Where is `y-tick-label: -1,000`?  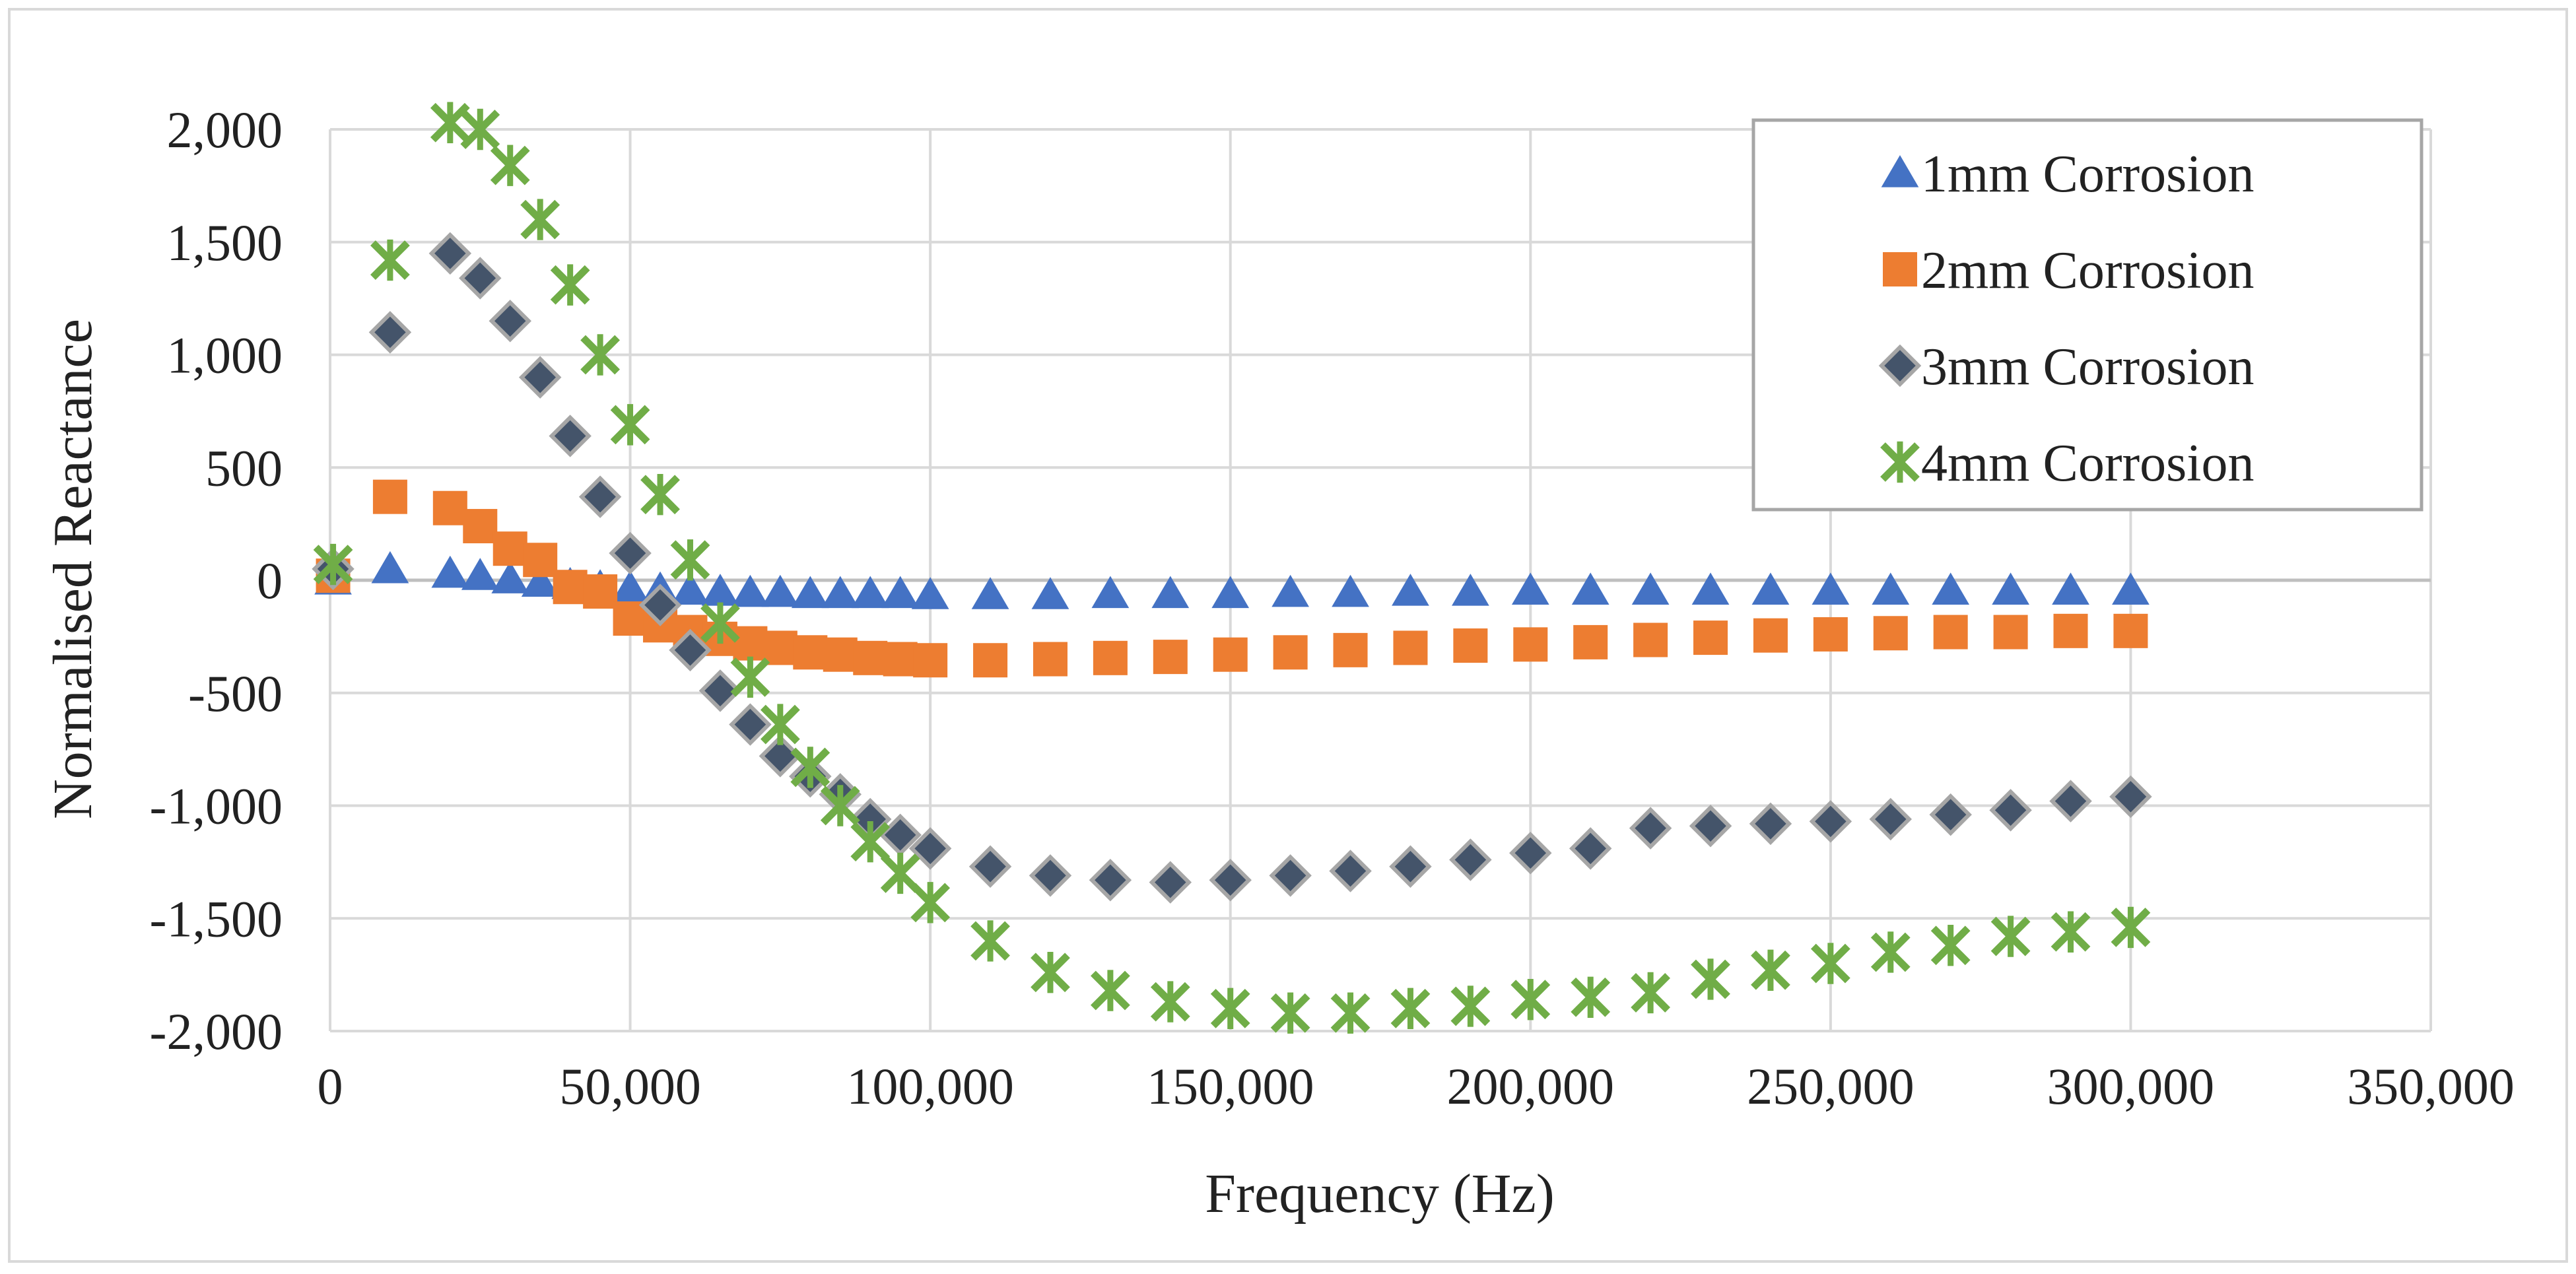
y-tick-label: -1,000 is located at coordinates (217, 807).